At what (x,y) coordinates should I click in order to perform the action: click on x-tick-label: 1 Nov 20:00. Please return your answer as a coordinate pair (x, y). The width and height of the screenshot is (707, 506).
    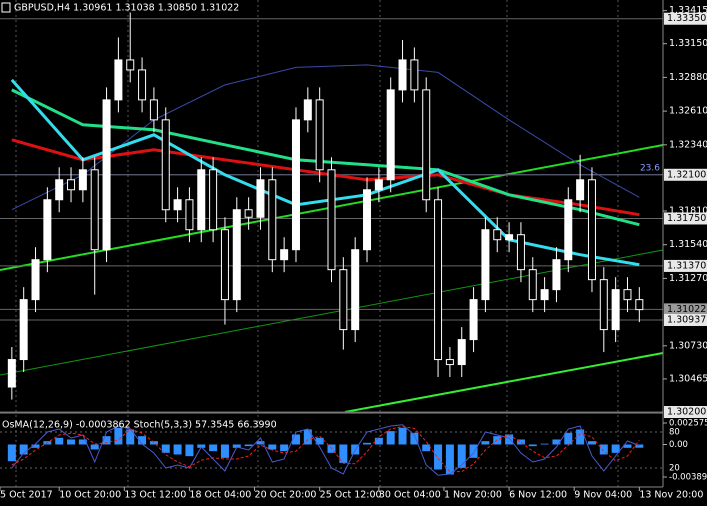
    Looking at the image, I should click on (473, 495).